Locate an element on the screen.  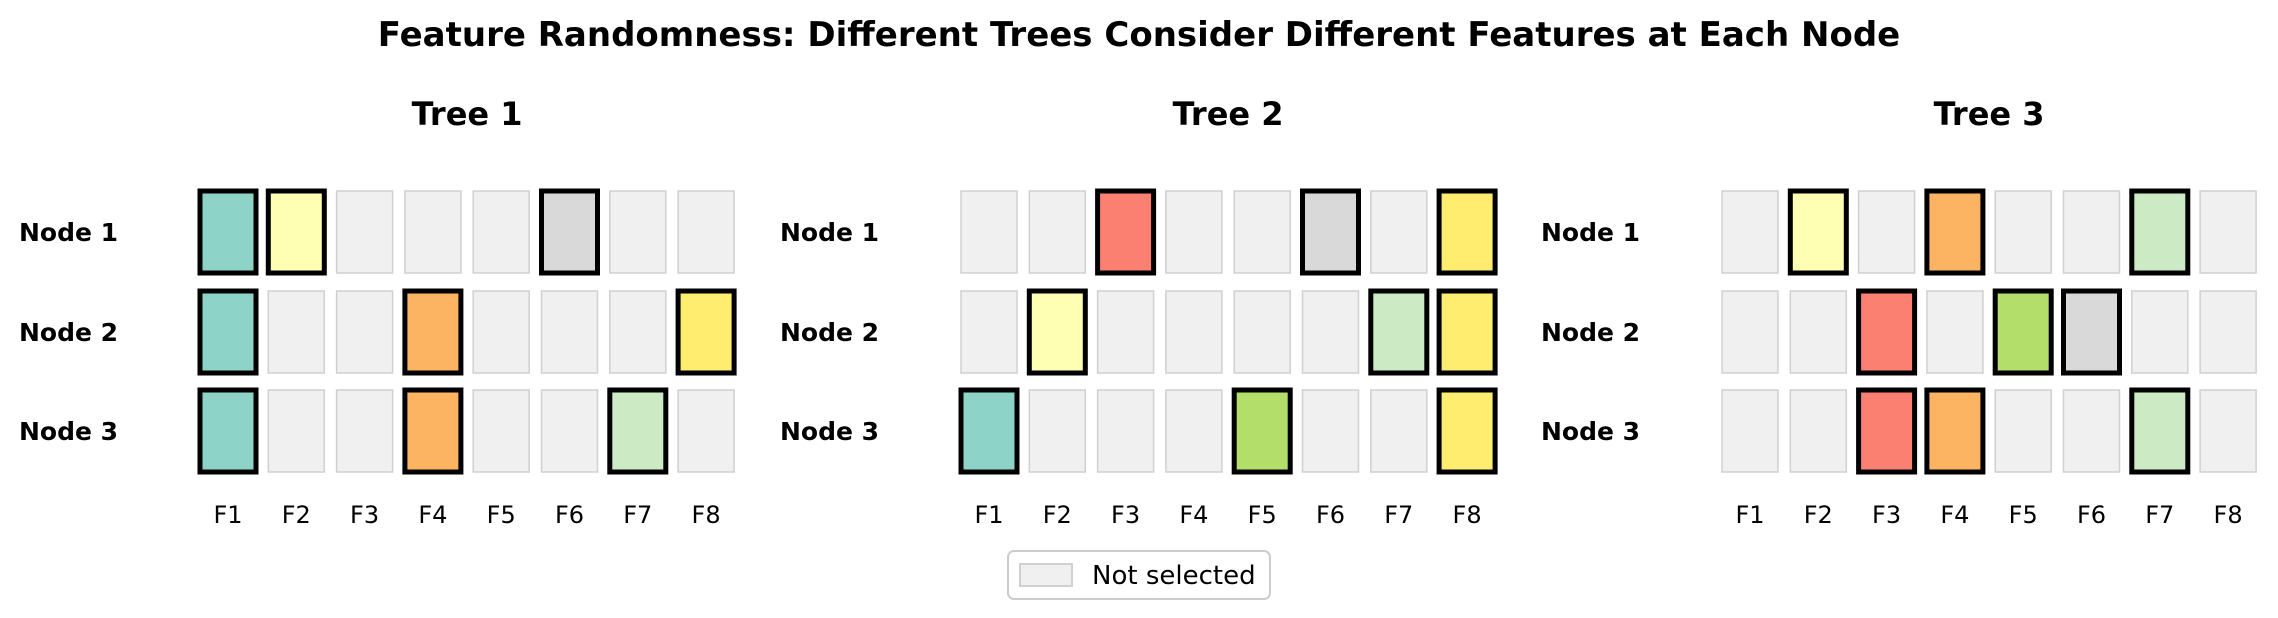
legend-frame is located at coordinates (1139, 575).